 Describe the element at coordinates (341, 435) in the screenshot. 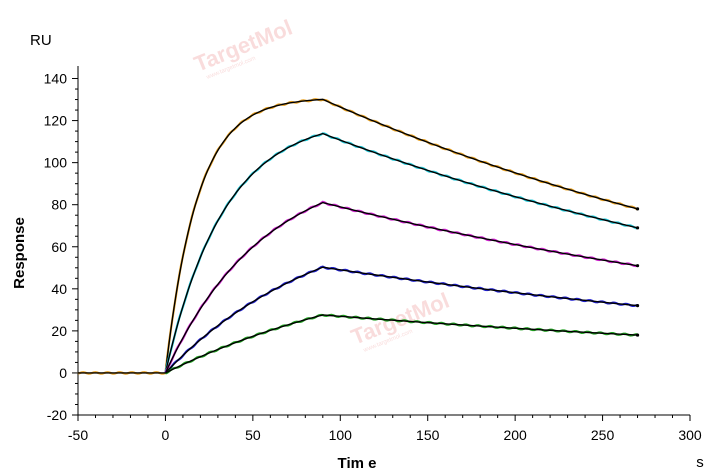

I see `x-tick-label: 100` at that location.